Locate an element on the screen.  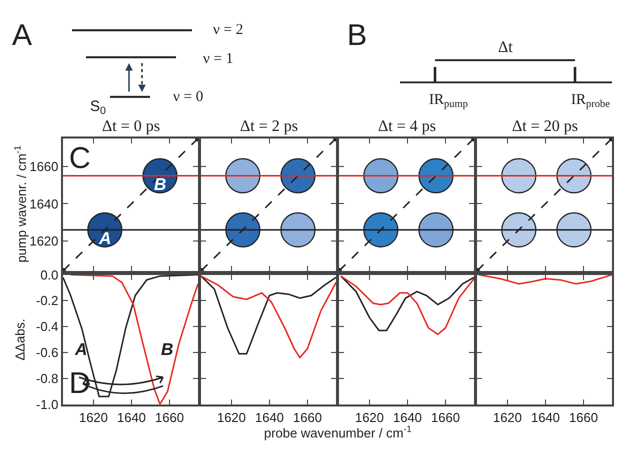
text: IR$_{probe}$ is located at coordinates (590, 101).